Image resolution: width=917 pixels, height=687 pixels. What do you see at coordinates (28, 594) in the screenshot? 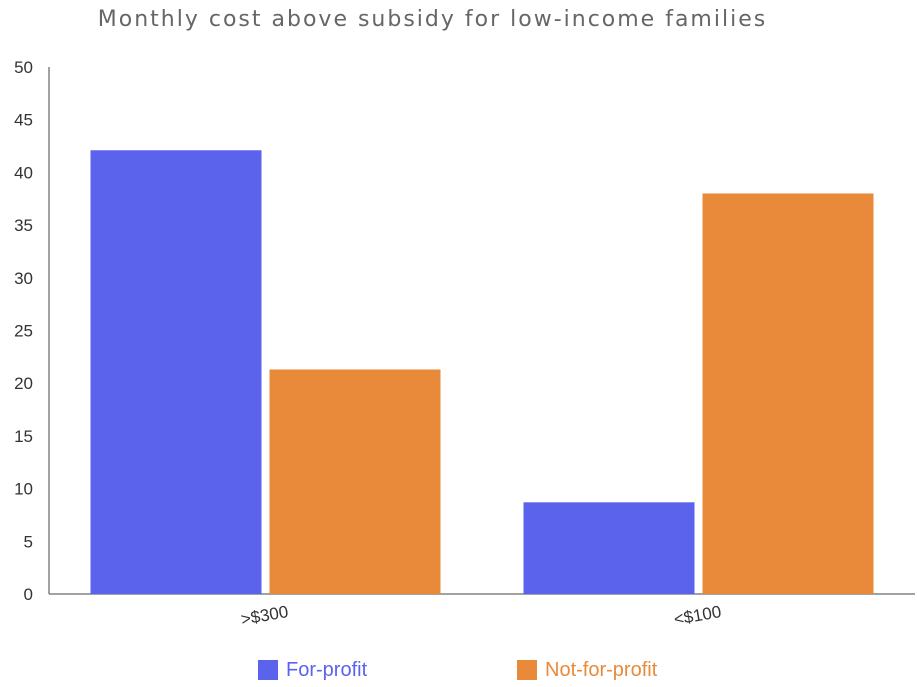
I see `y-tick-label: 0` at bounding box center [28, 594].